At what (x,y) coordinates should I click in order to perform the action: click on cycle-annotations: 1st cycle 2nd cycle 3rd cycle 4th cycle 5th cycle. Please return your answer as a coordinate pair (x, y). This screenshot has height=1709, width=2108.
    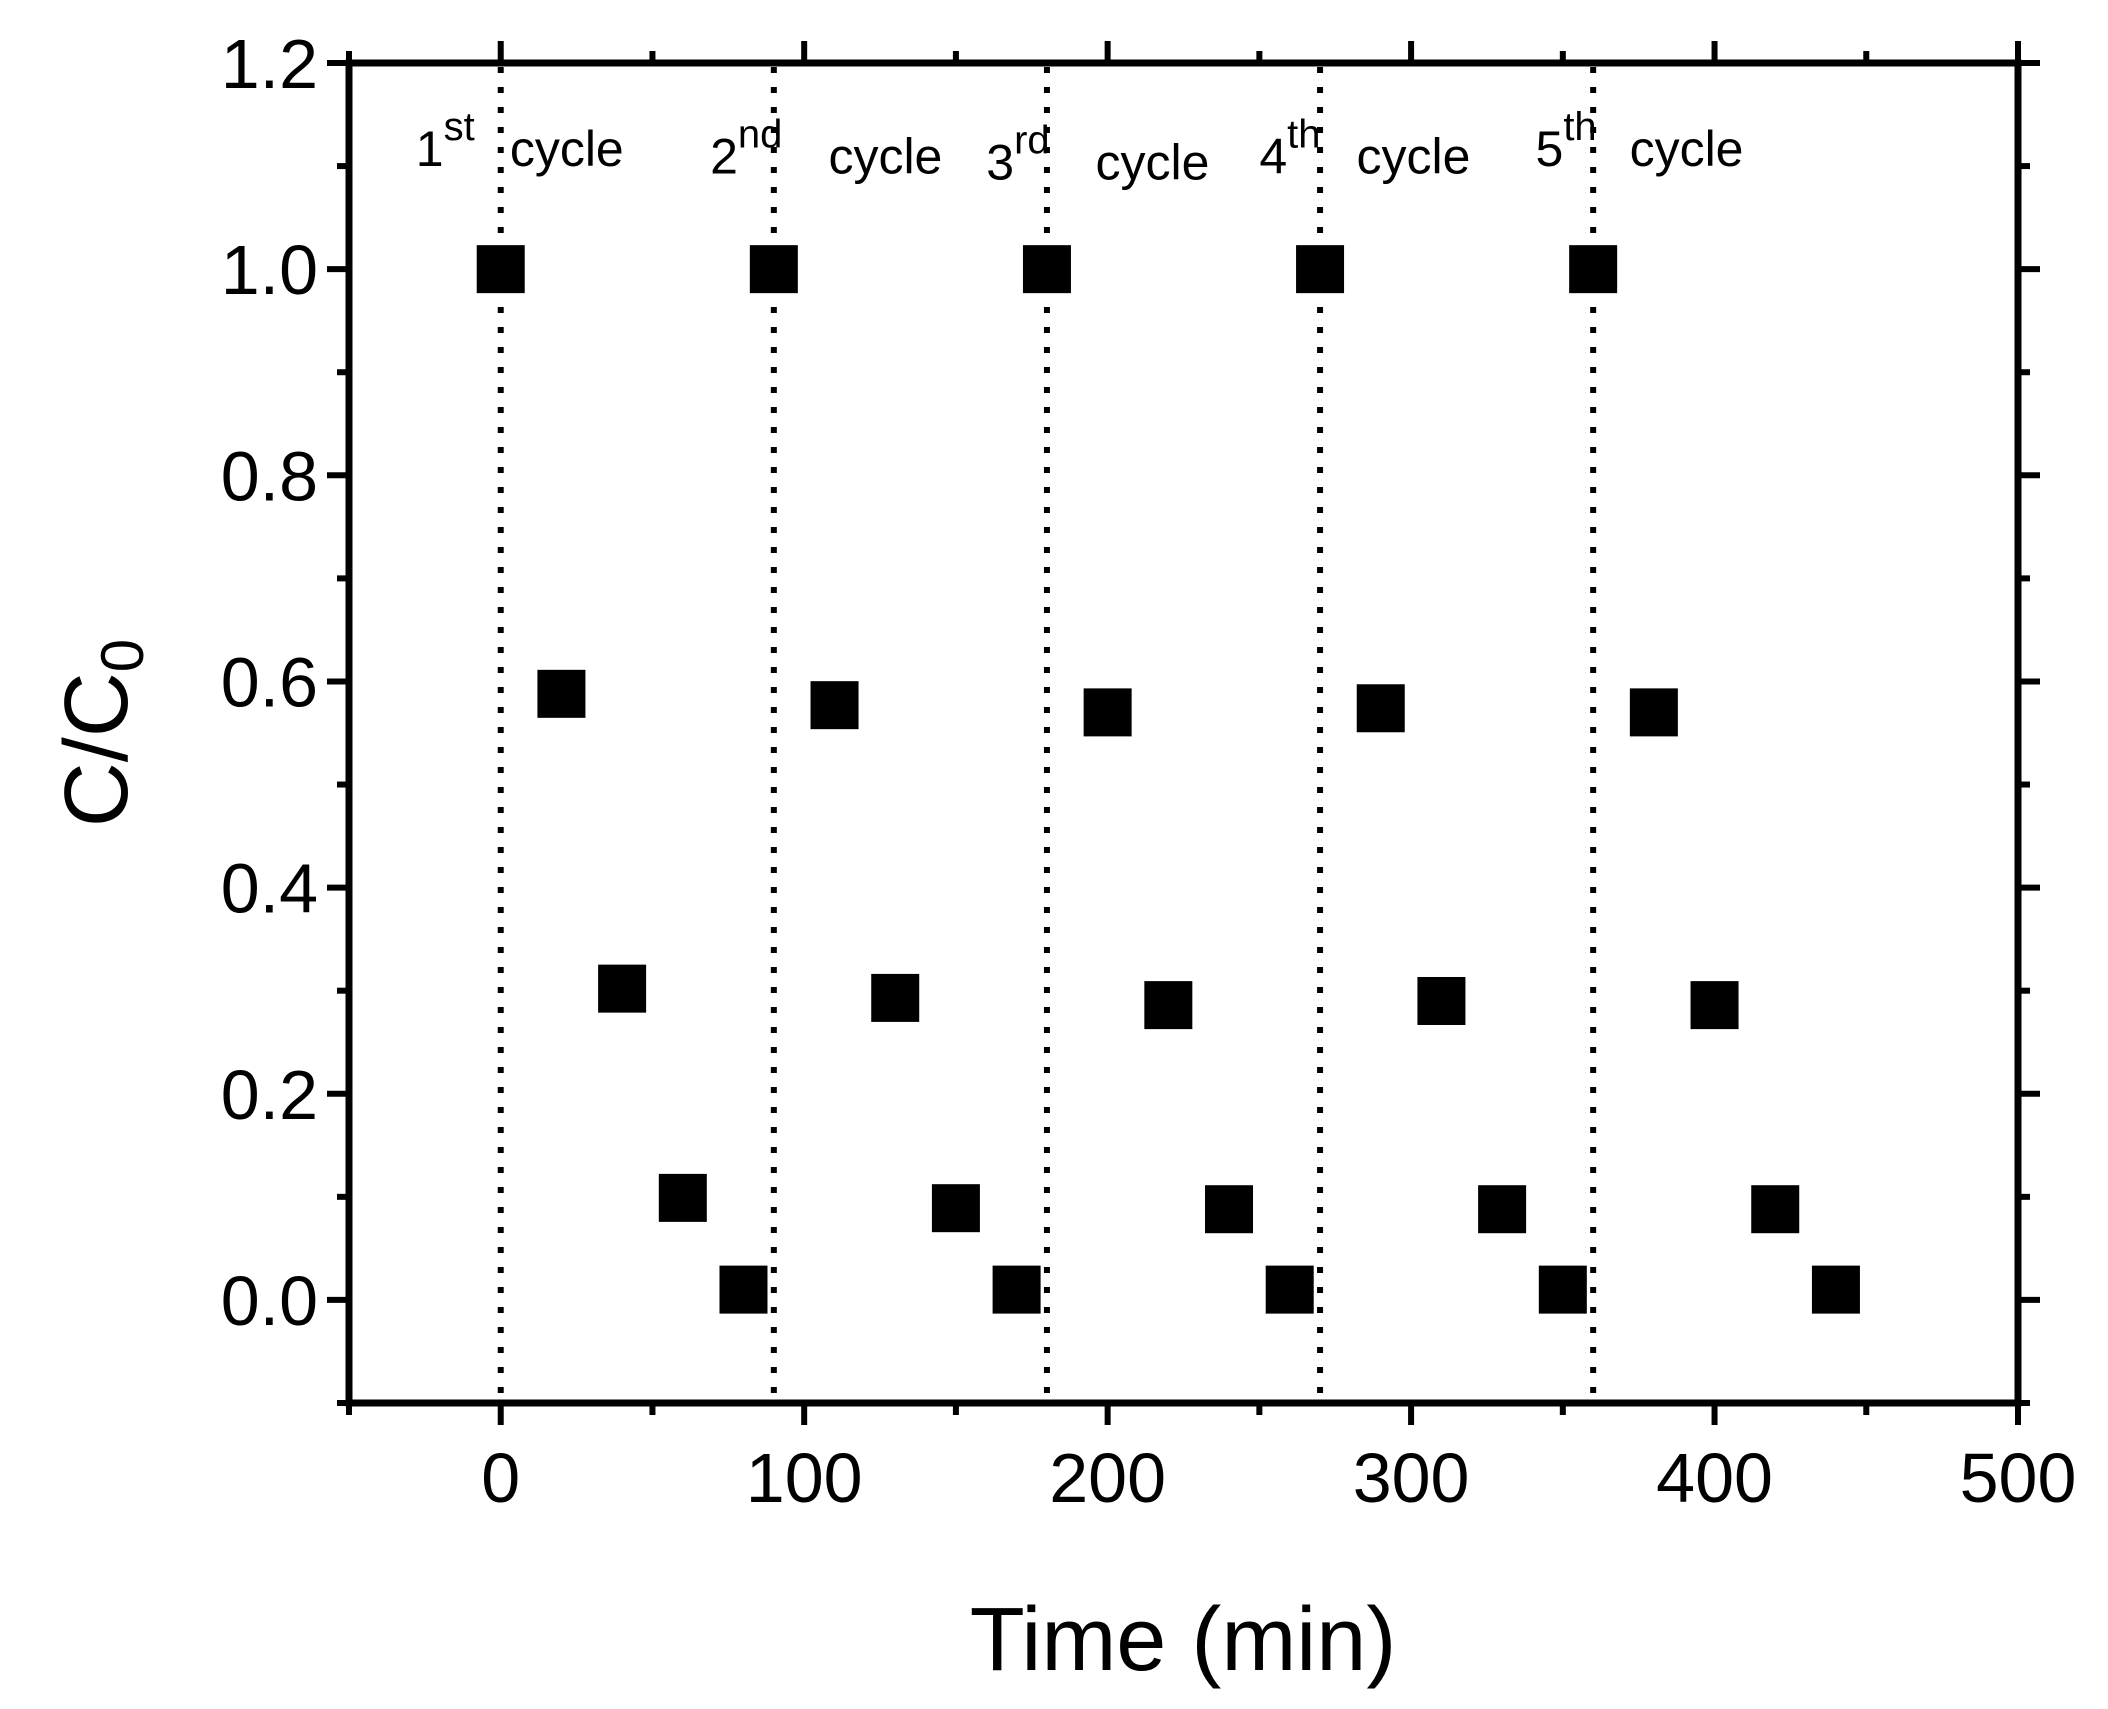
    Looking at the image, I should click on (1080, 147).